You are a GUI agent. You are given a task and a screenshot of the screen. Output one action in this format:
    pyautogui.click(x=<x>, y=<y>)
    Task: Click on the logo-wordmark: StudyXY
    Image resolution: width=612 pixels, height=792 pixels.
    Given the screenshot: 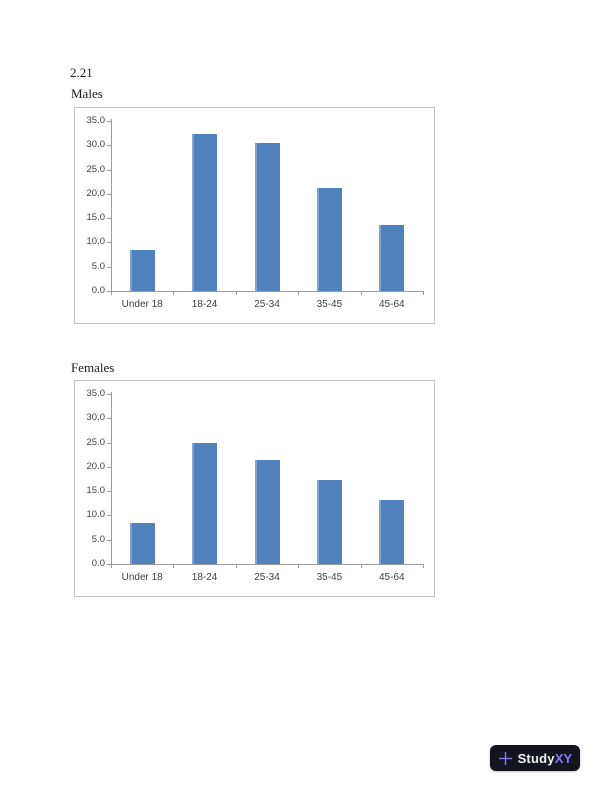 What is the action you would take?
    pyautogui.click(x=545, y=758)
    